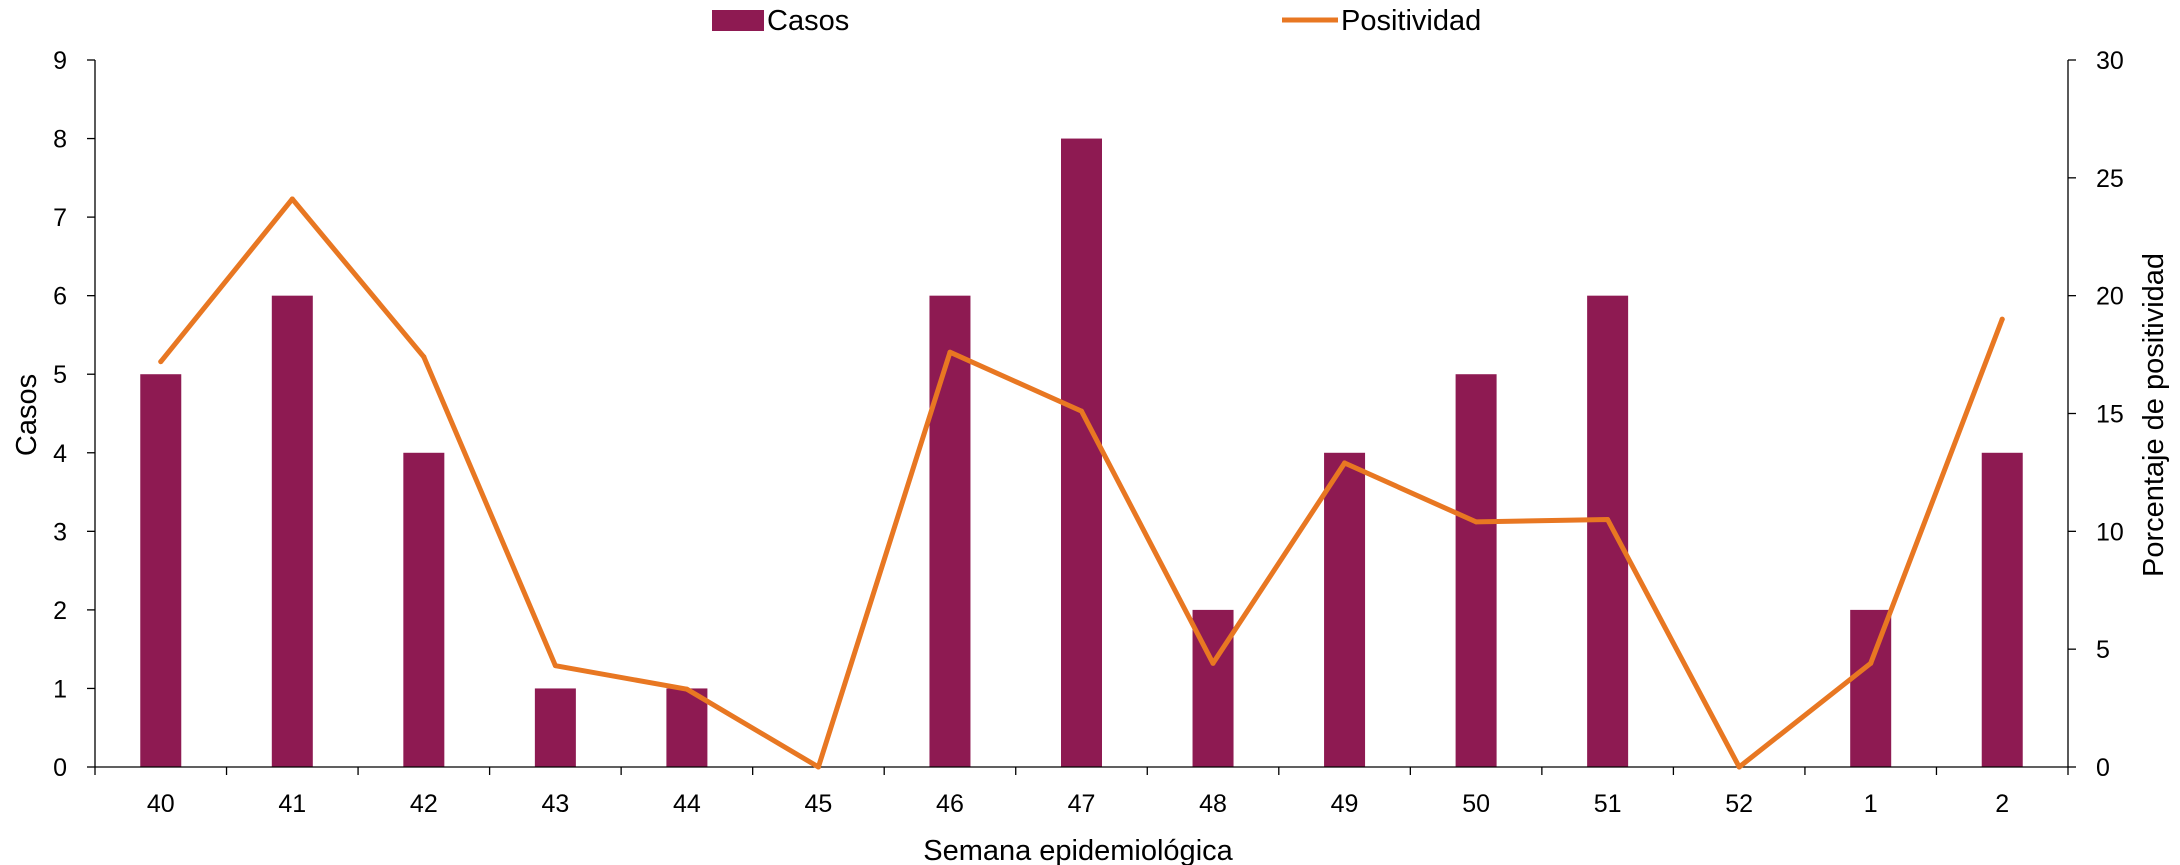 This screenshot has width=2180, height=865. I want to click on x-tick-label-41: 41, so click(292, 804).